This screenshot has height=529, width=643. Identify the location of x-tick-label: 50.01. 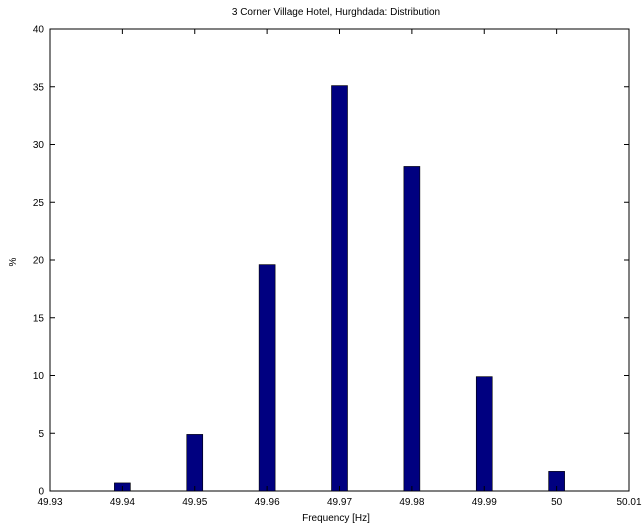
(628, 502).